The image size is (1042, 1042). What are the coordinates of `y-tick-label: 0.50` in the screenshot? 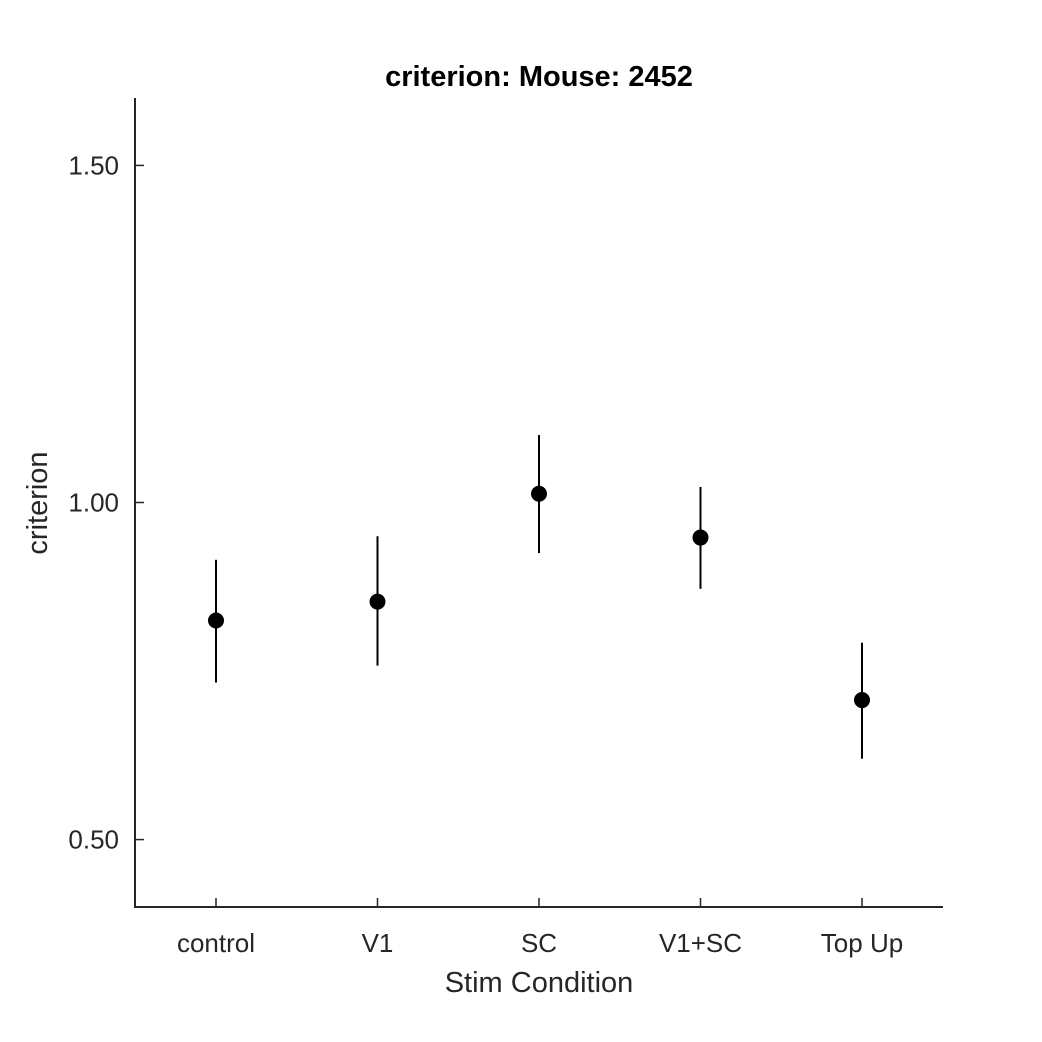 It's located at (93, 840).